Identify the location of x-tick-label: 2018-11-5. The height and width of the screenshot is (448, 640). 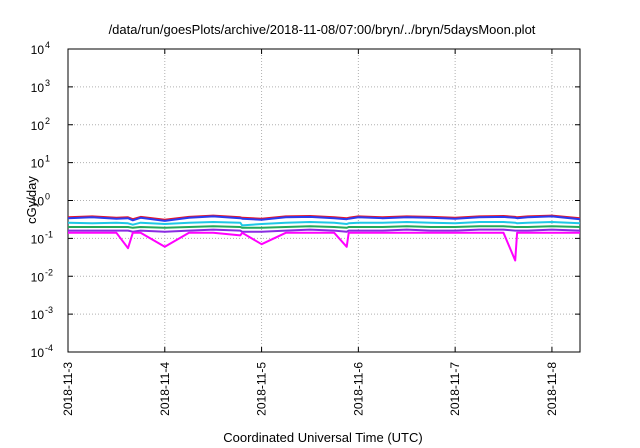
(262, 389).